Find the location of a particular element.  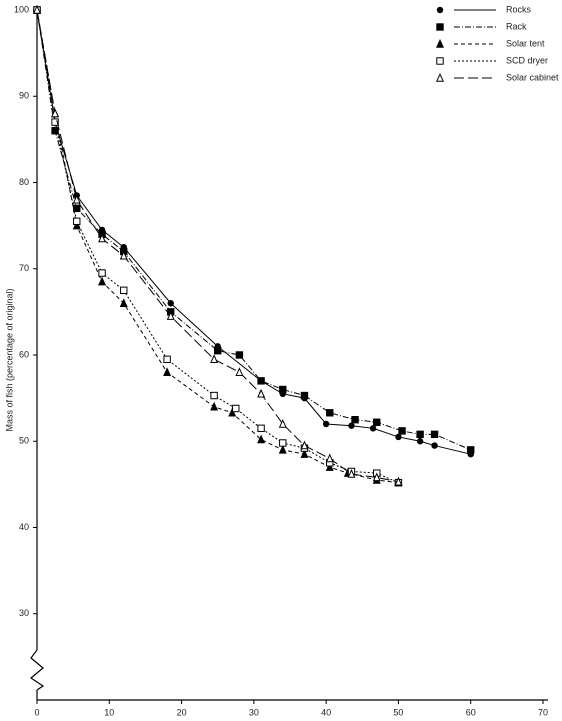

legend-label: Solar tent is located at coordinates (525, 43).